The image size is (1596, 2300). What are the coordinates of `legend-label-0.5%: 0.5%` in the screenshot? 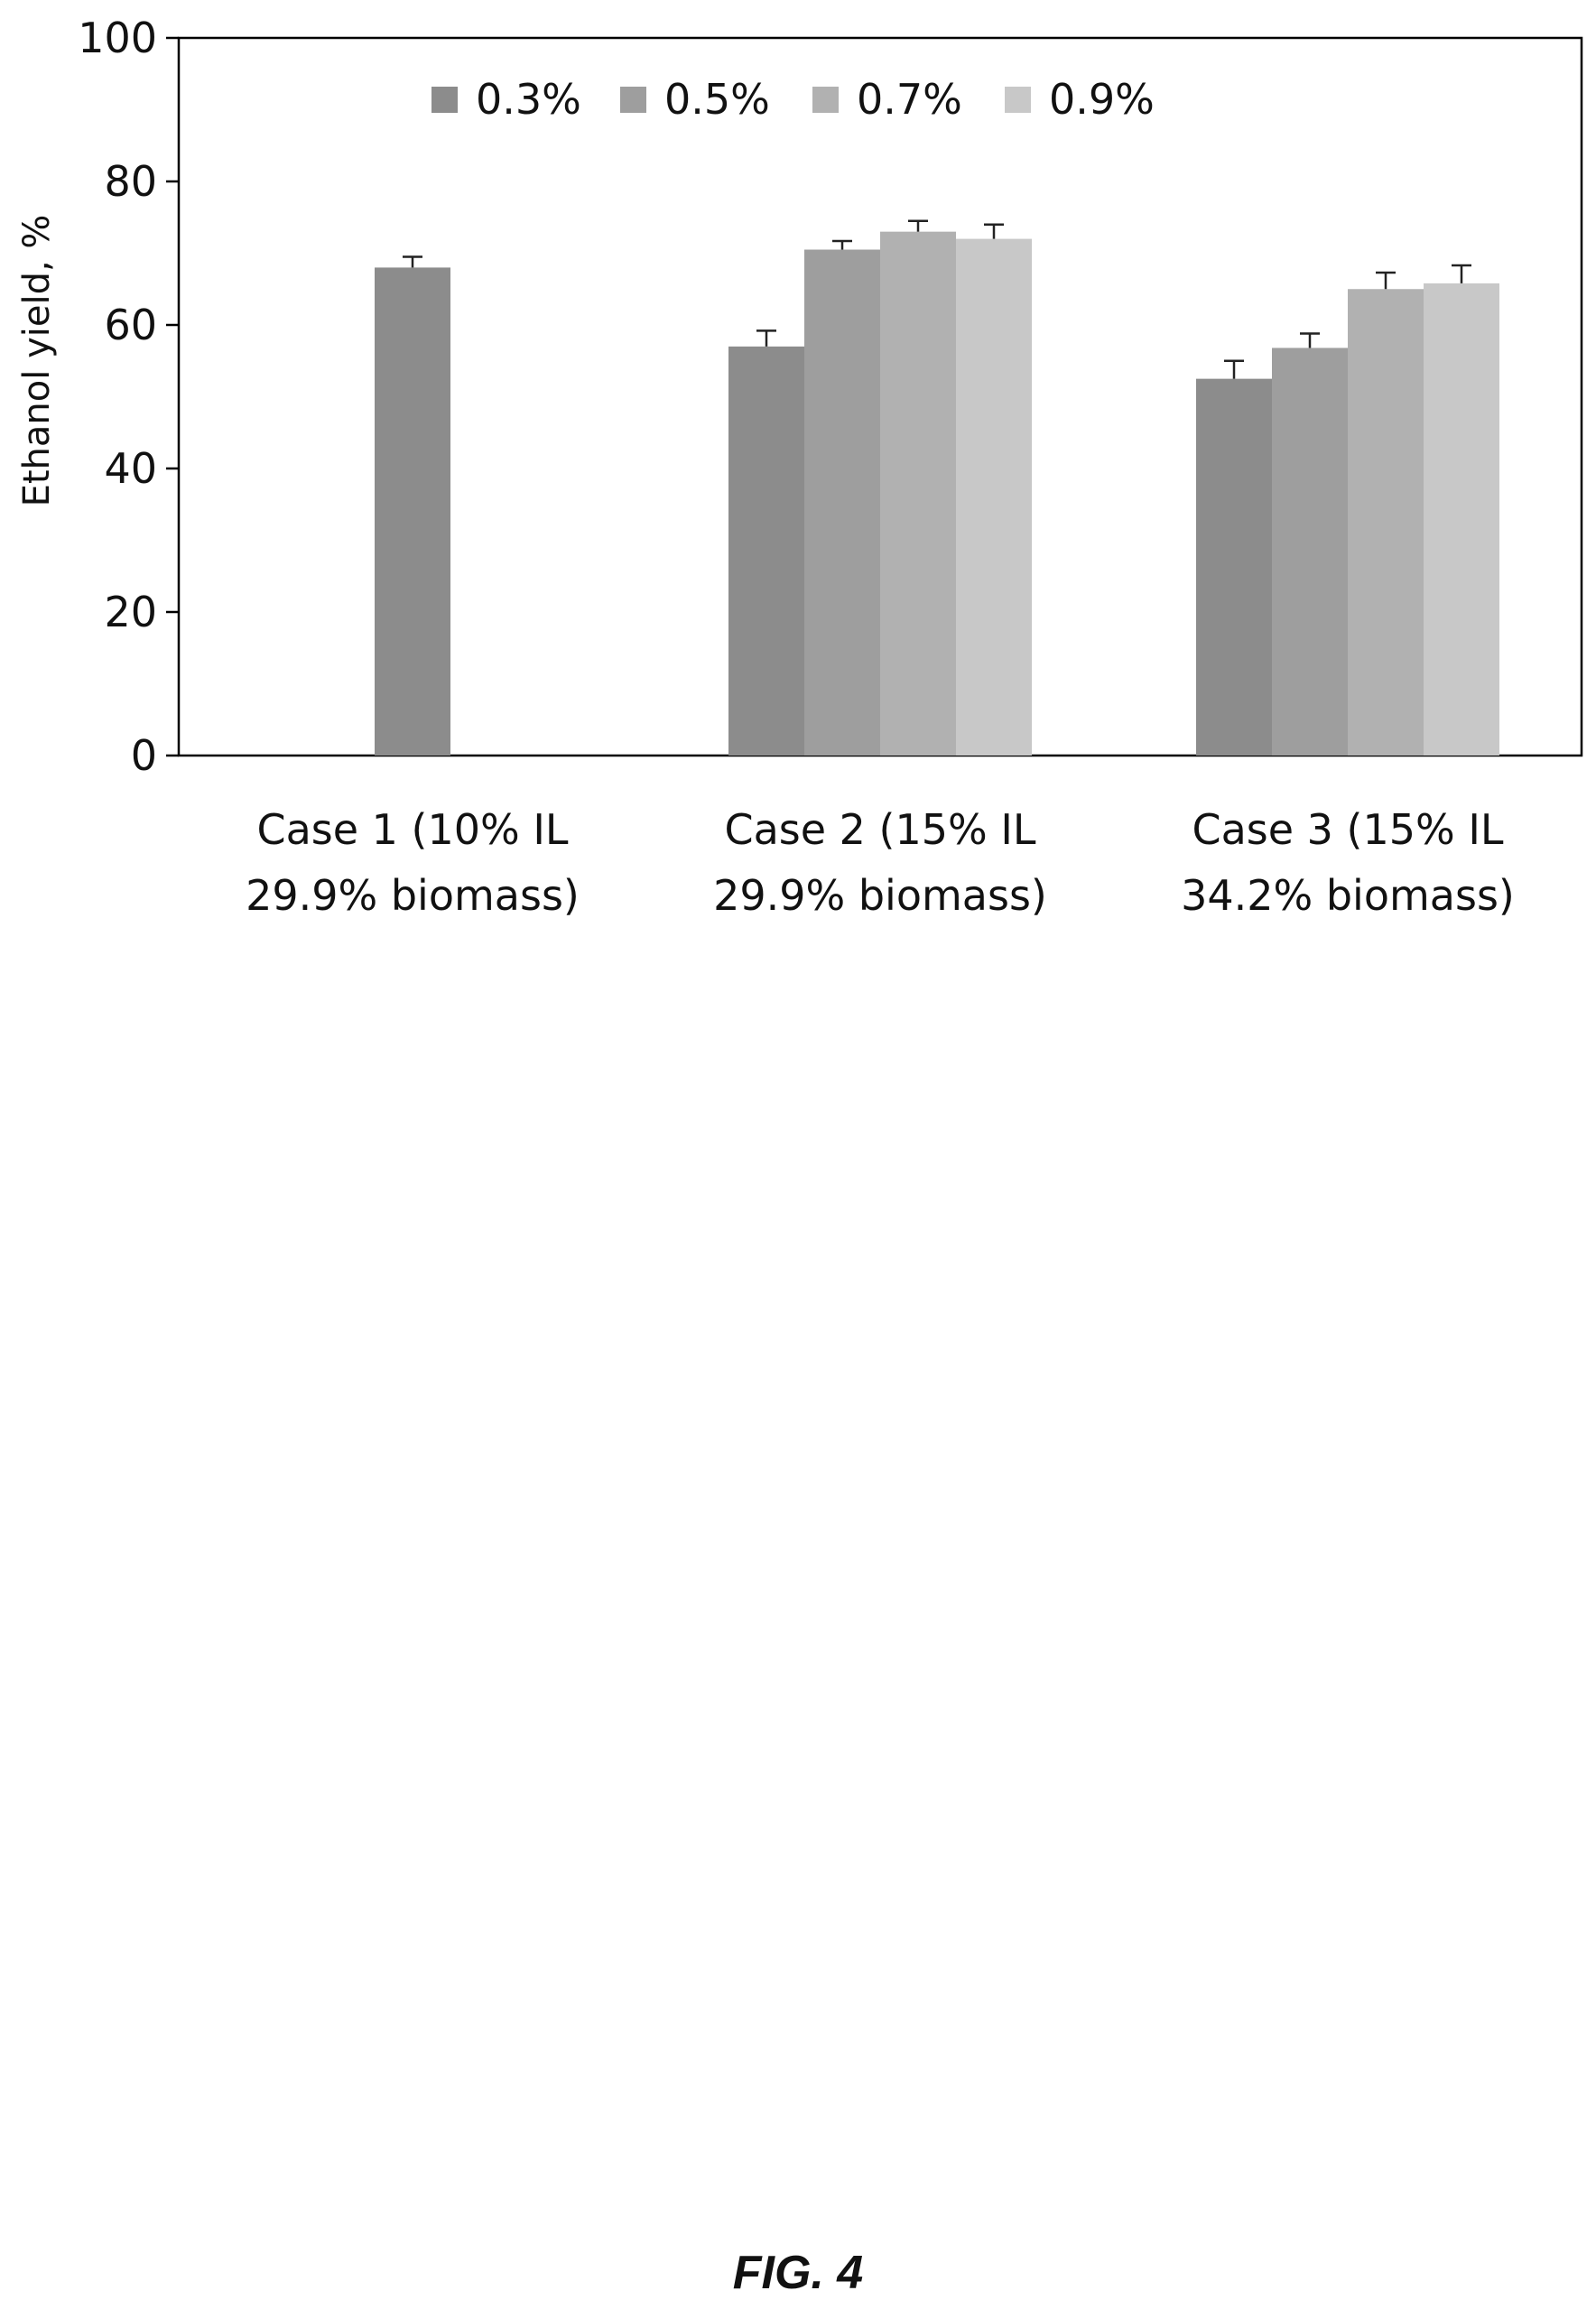 It's located at (717, 99).